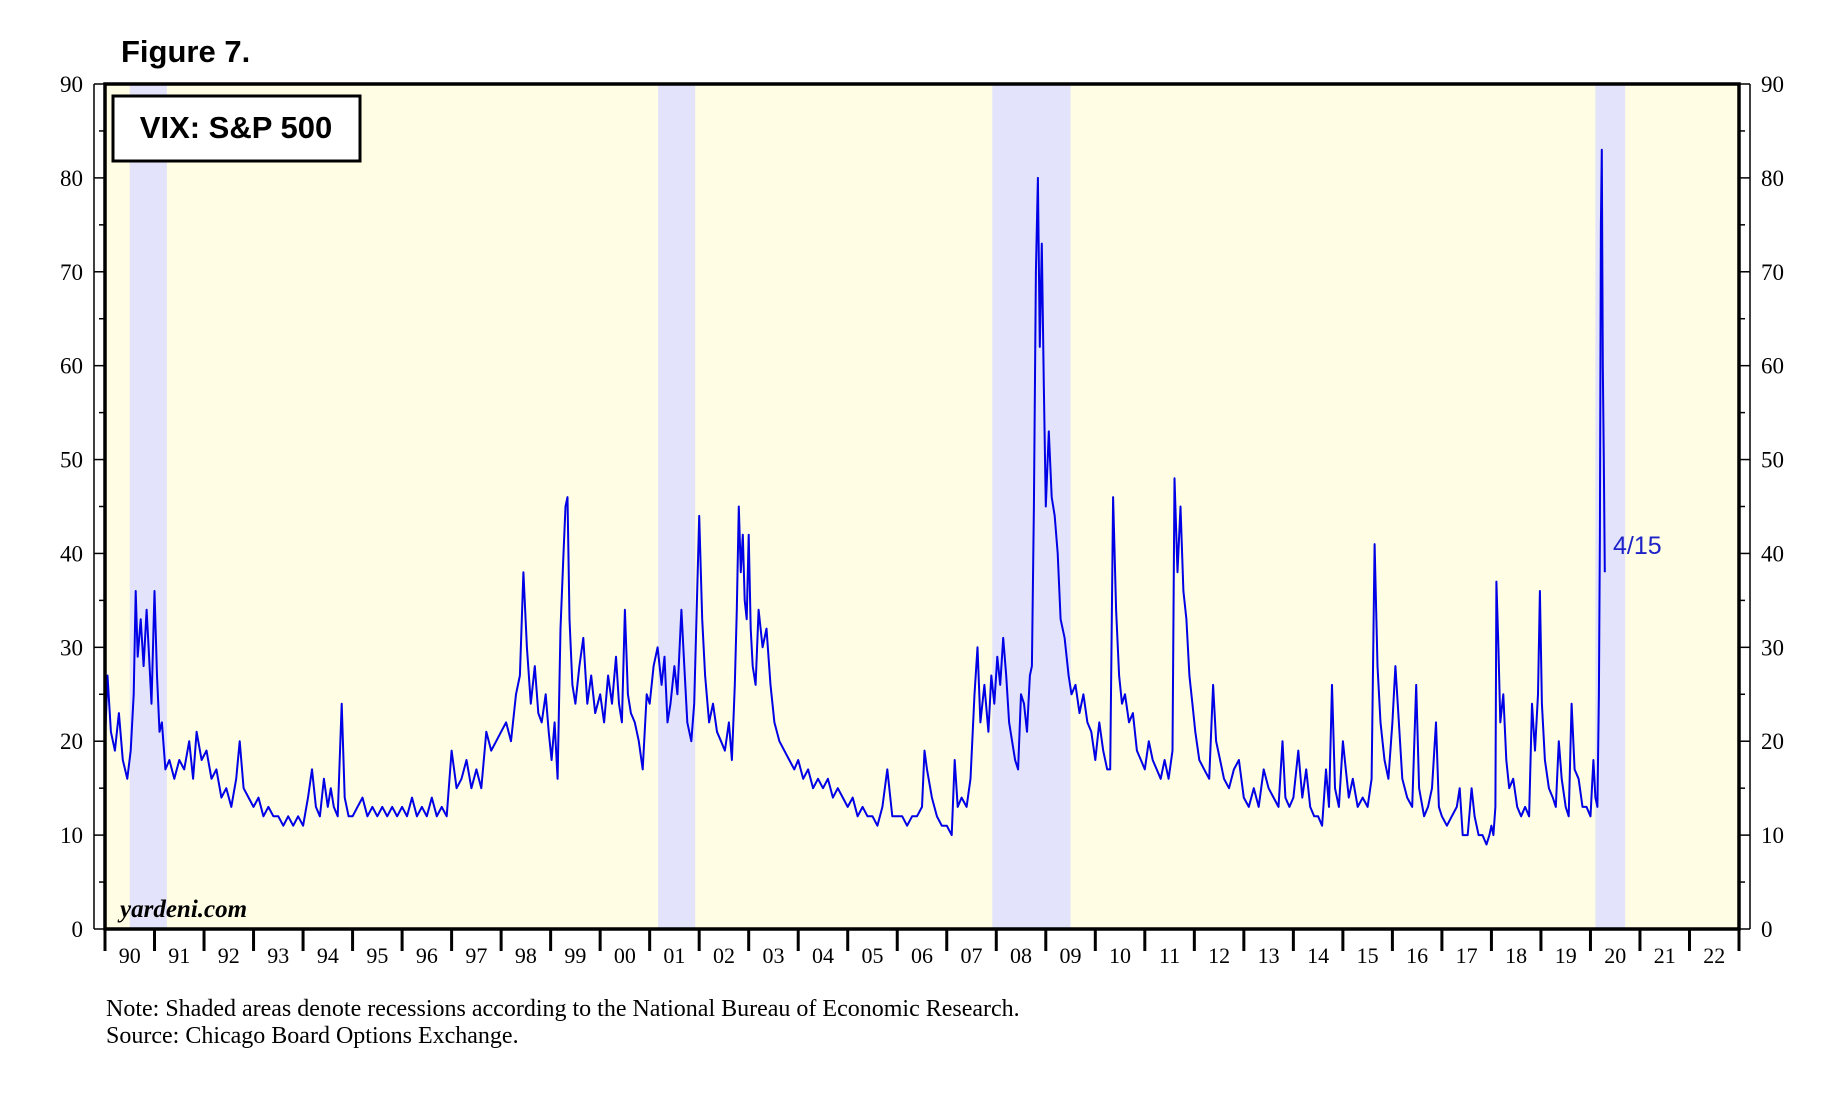 The image size is (1827, 1115). I want to click on y-tick-label-left: 20, so click(71, 741).